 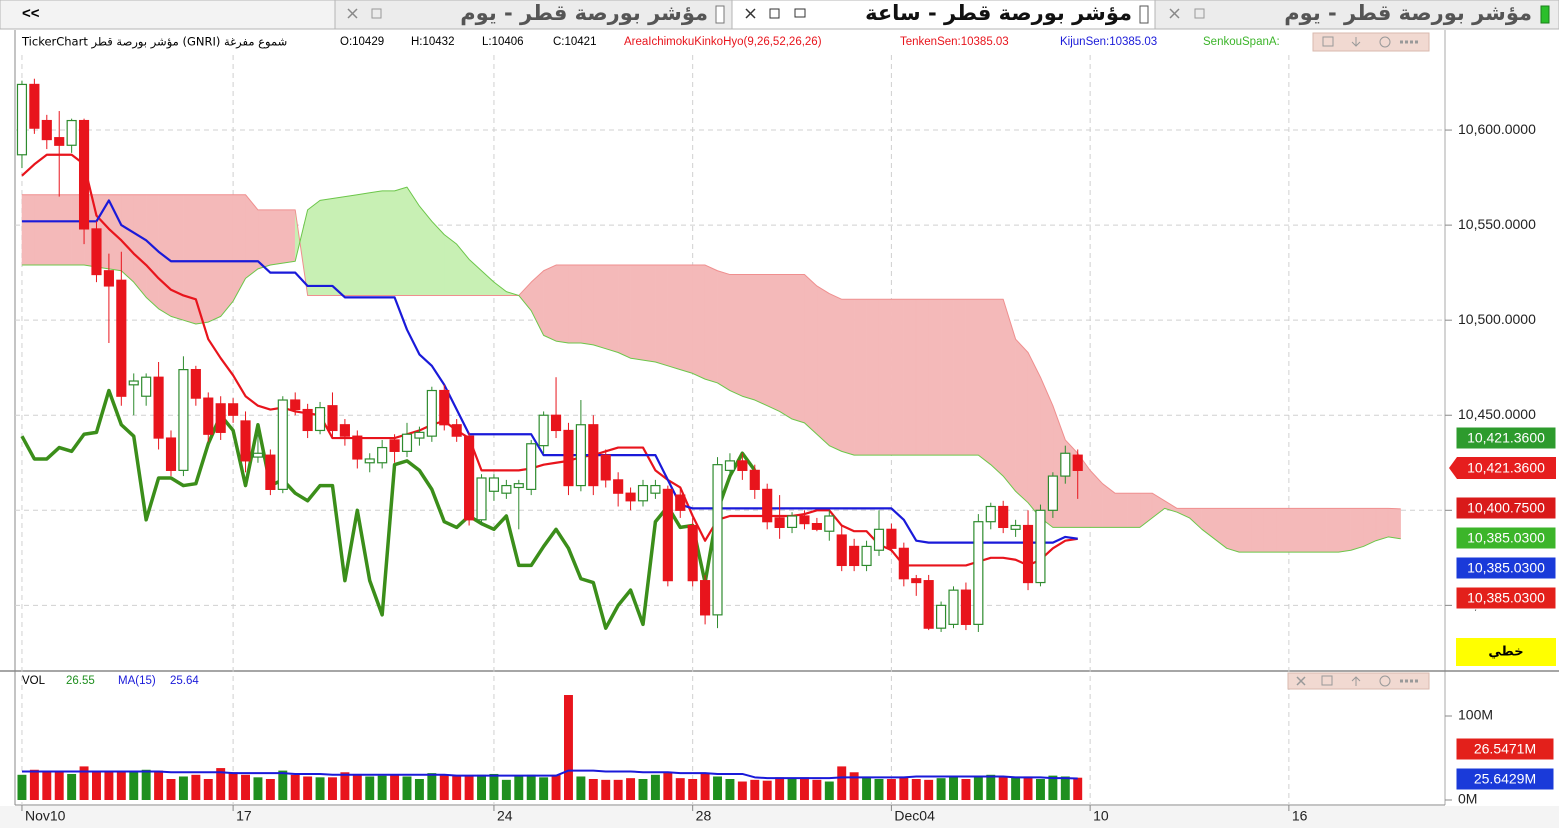 What do you see at coordinates (998, 13) in the screenshot?
I see `tab-title: مؤشر بورصة قطر - ساعة` at bounding box center [998, 13].